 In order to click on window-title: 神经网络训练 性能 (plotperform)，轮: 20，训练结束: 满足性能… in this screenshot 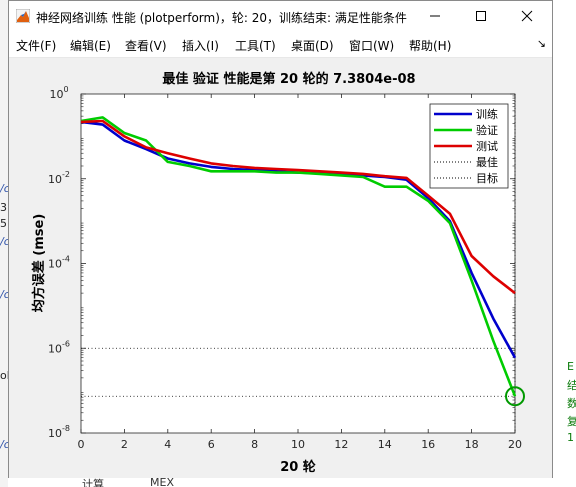, I will do `click(221, 18)`.